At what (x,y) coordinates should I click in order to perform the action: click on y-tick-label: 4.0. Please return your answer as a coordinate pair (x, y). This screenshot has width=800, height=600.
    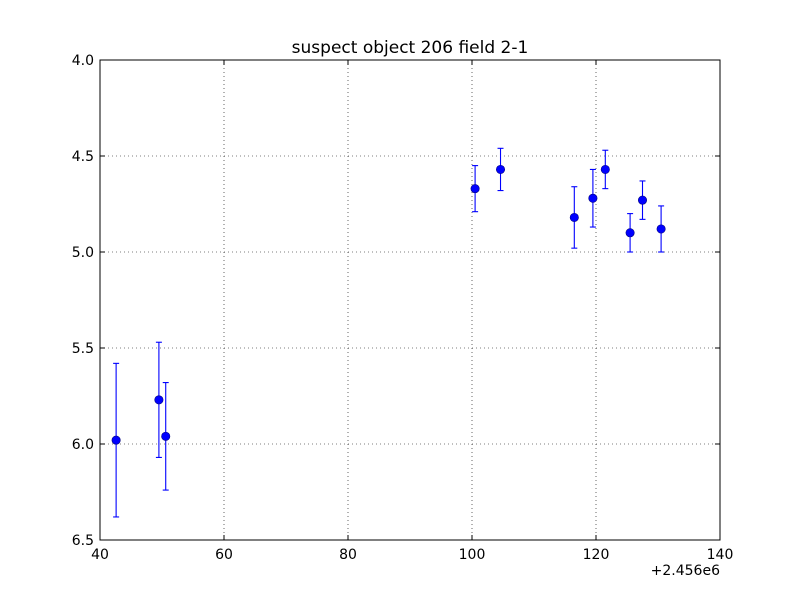
    Looking at the image, I should click on (83, 61).